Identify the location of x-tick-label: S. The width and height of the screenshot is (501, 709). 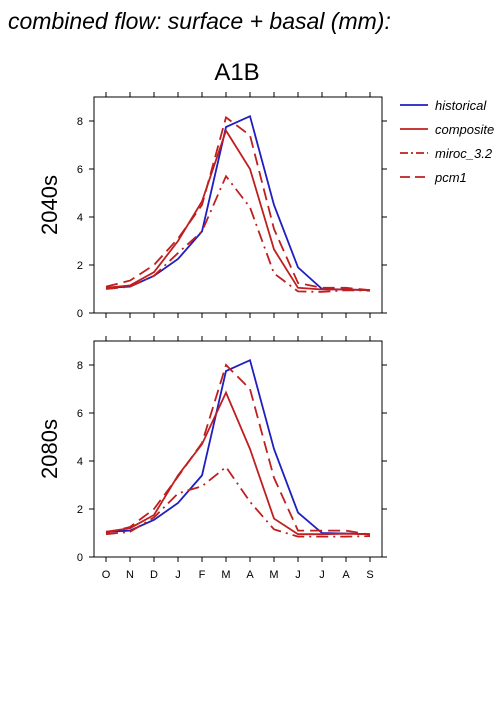
(369, 575).